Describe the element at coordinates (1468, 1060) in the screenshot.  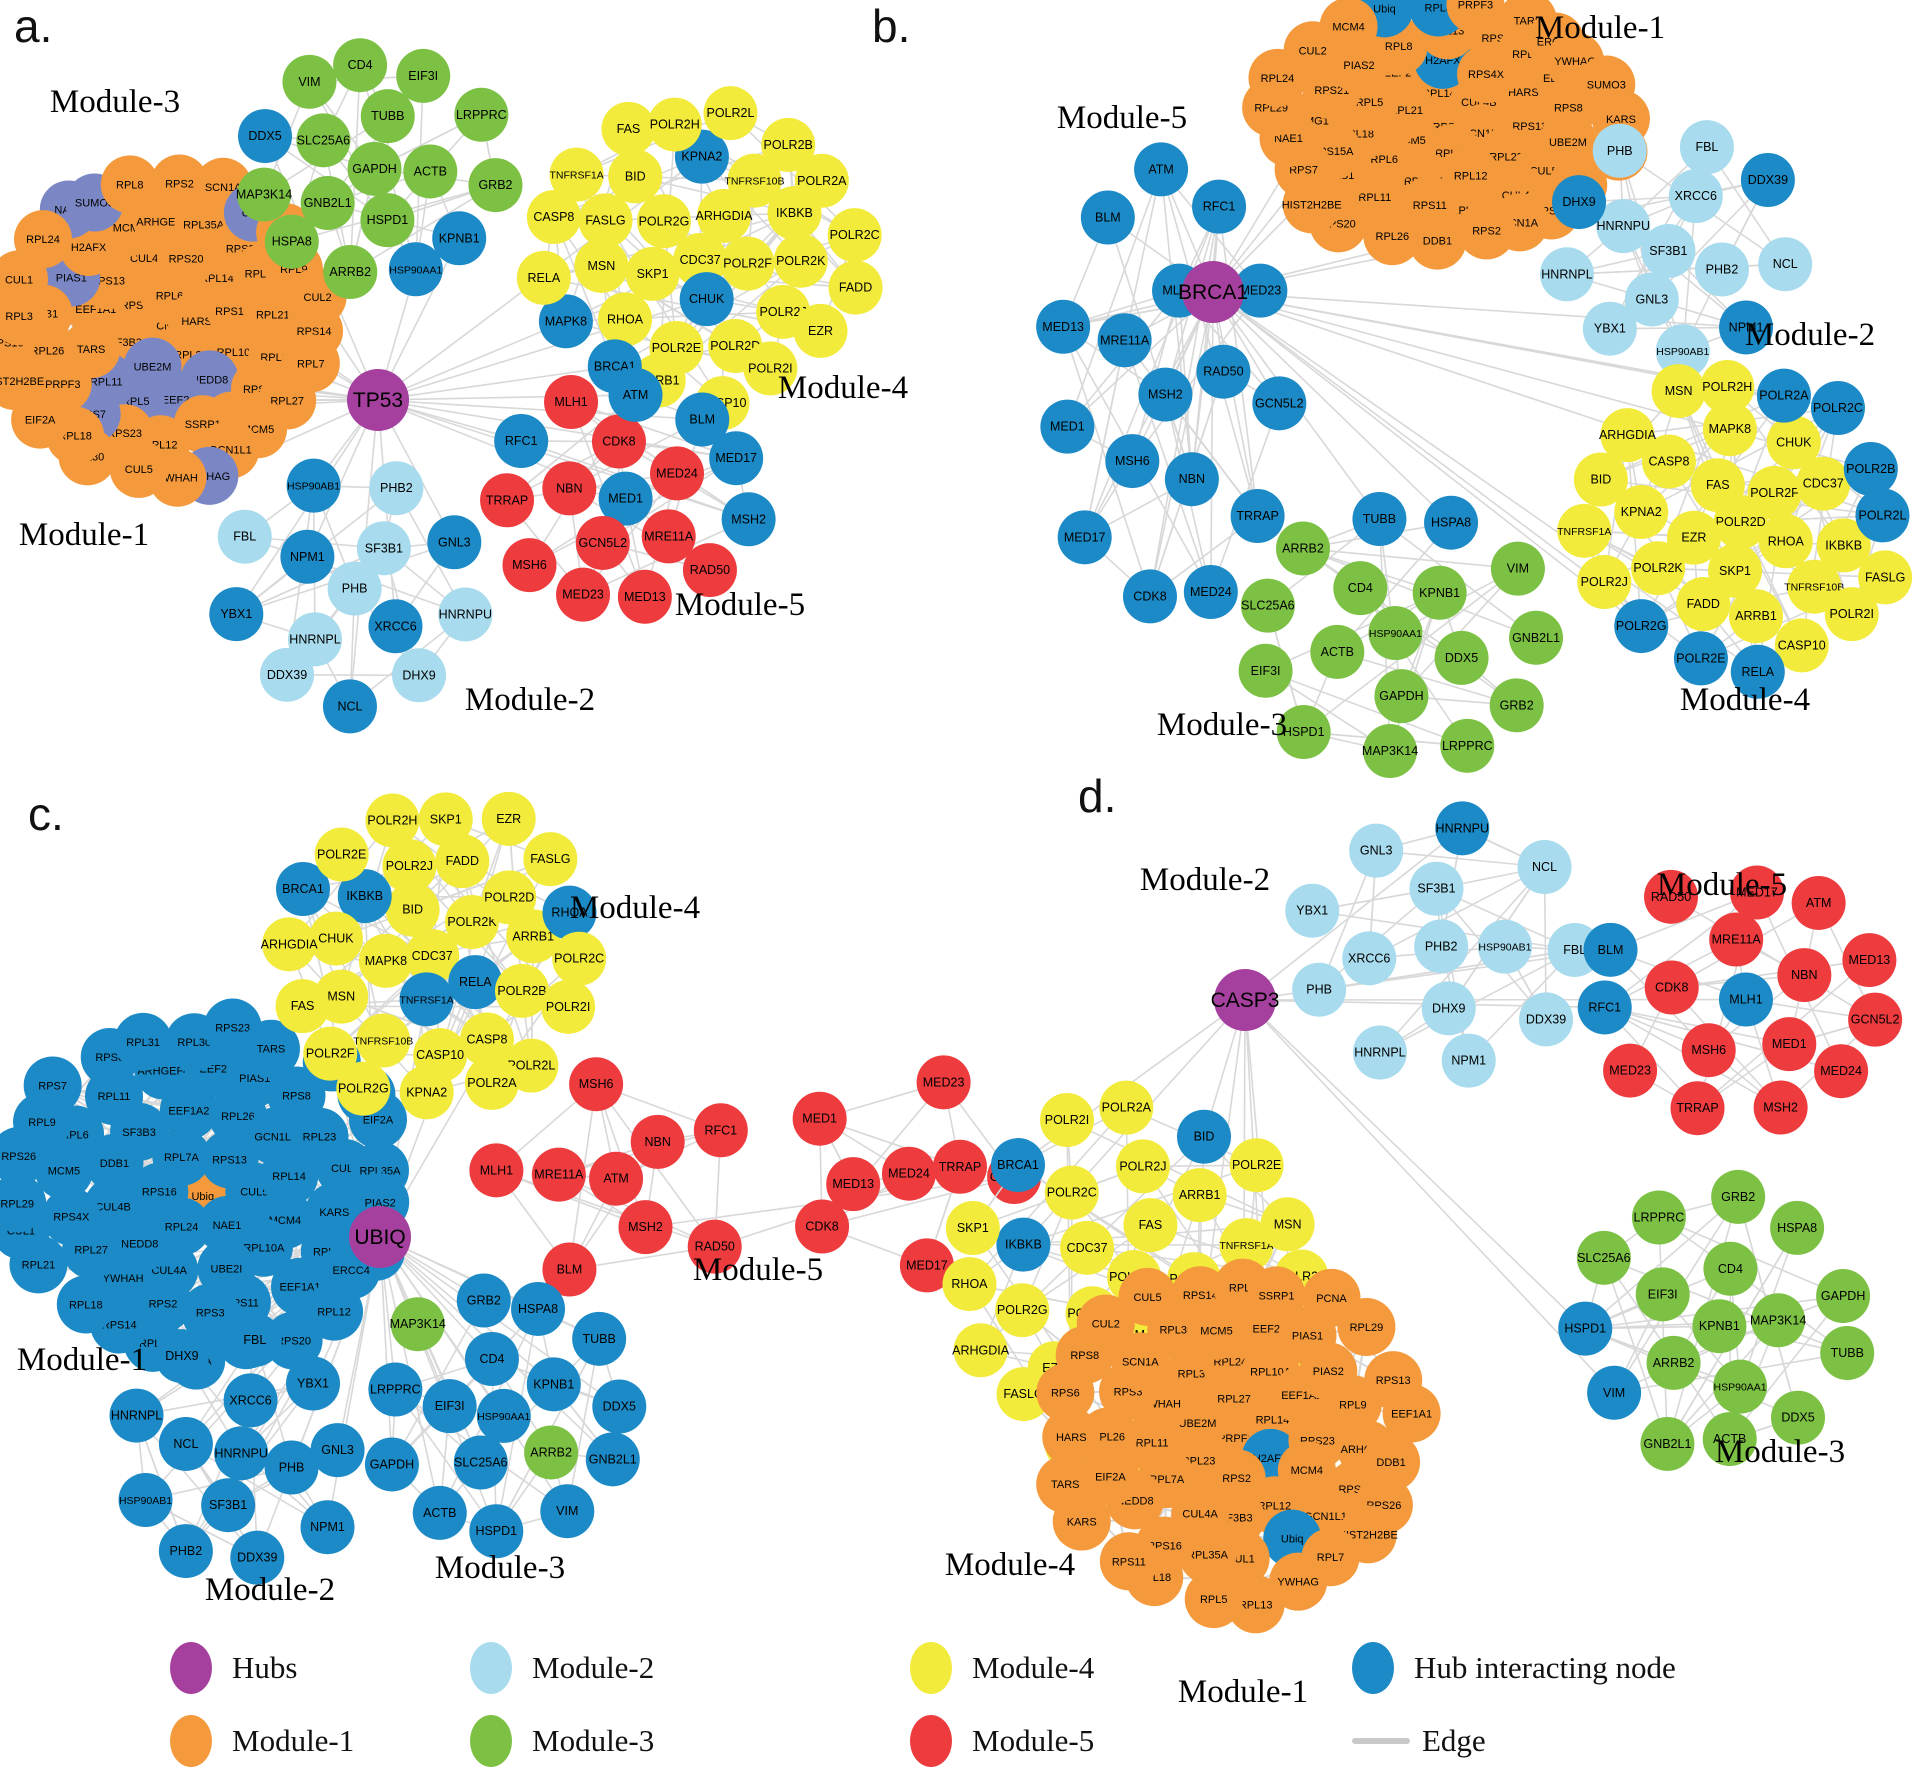
I see `node-NPM1: NPM1` at that location.